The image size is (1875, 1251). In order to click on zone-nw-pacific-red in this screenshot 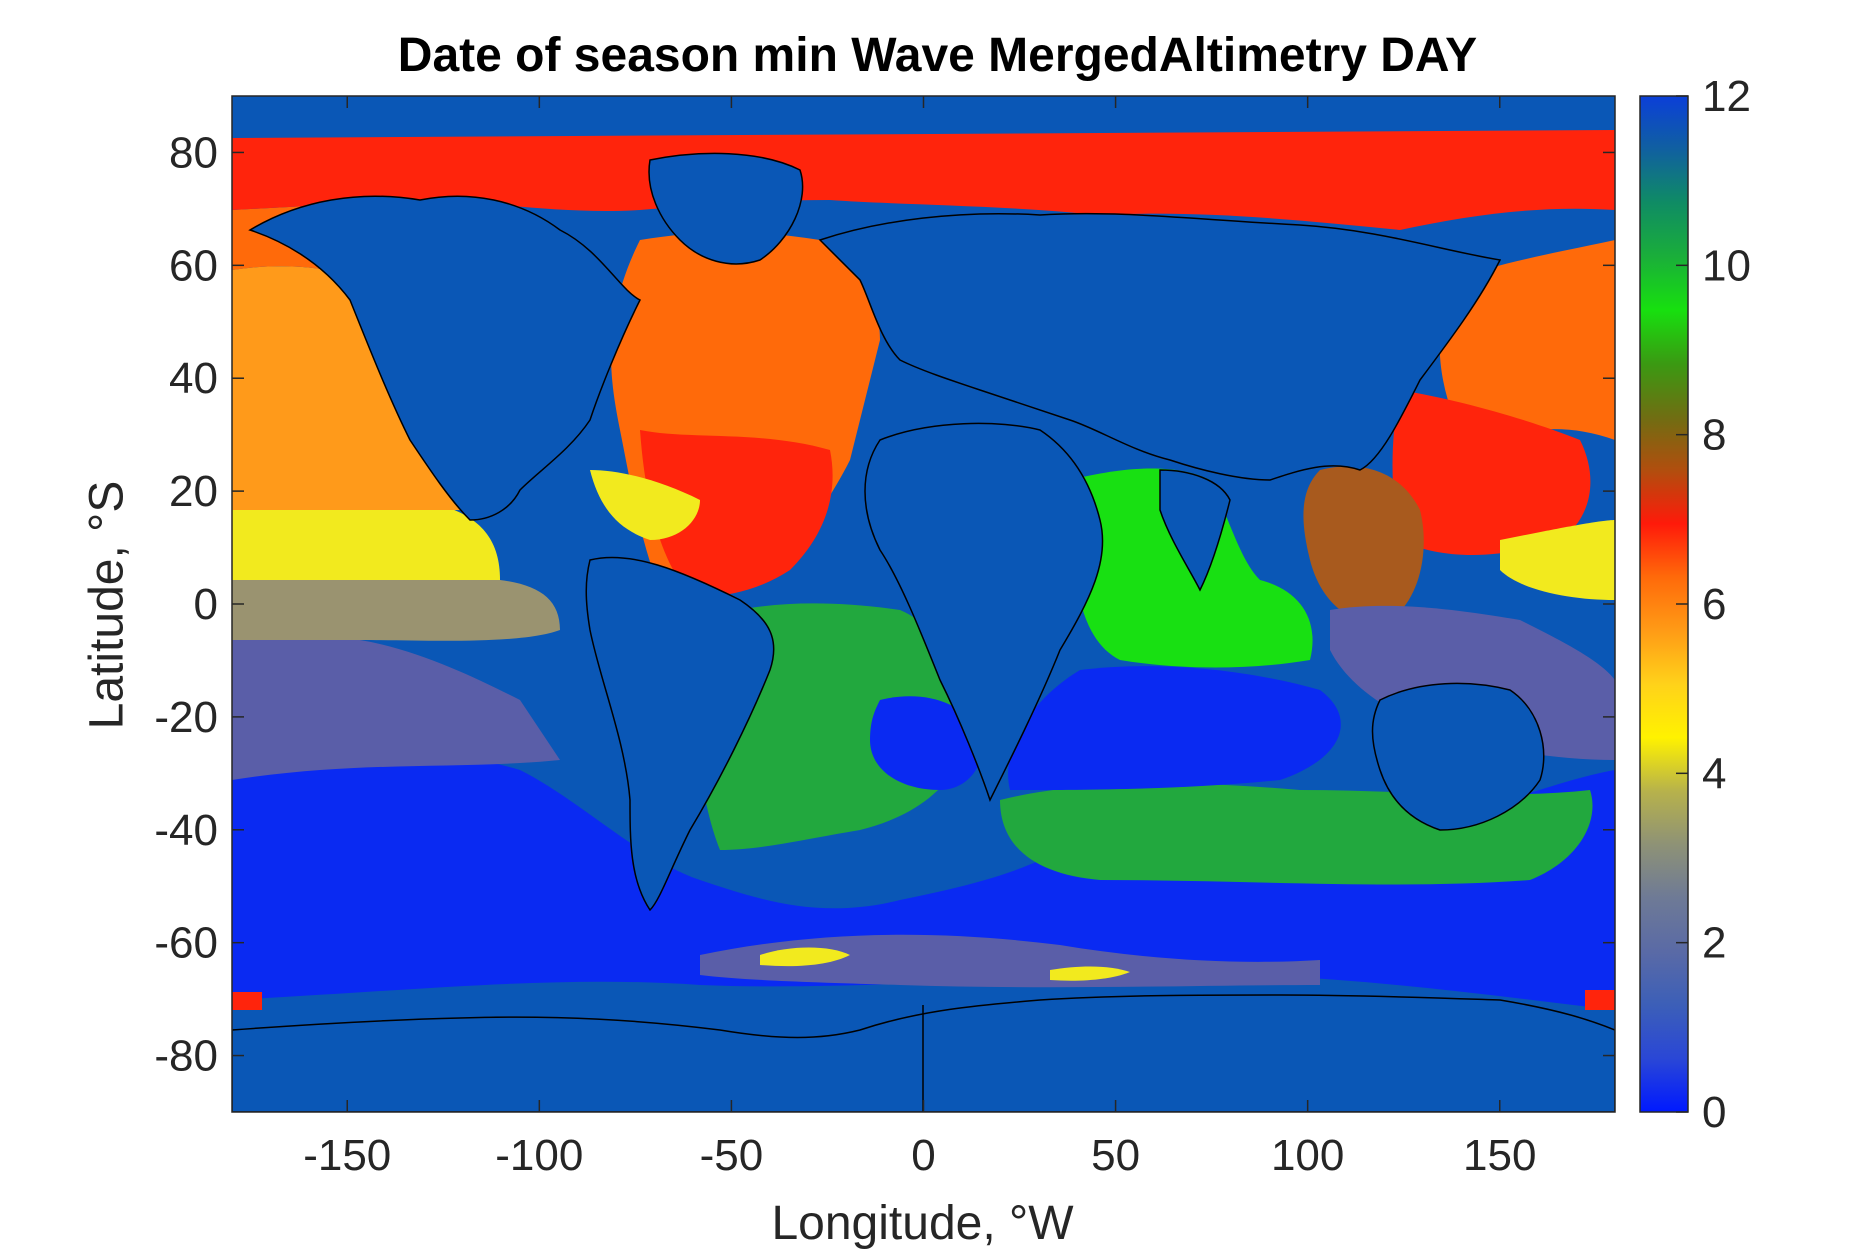, I will do `click(1491, 472)`.